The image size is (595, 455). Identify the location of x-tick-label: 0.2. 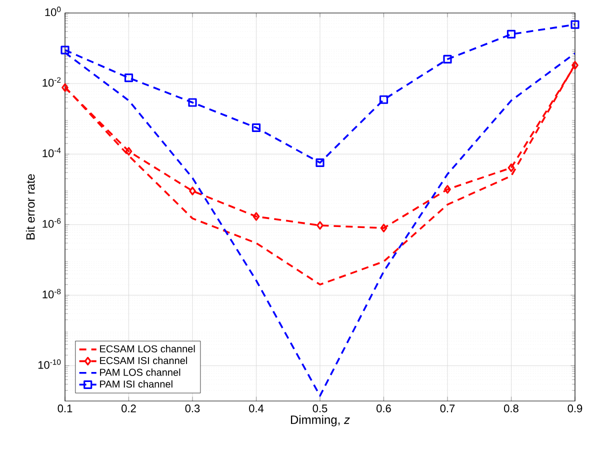
(129, 408).